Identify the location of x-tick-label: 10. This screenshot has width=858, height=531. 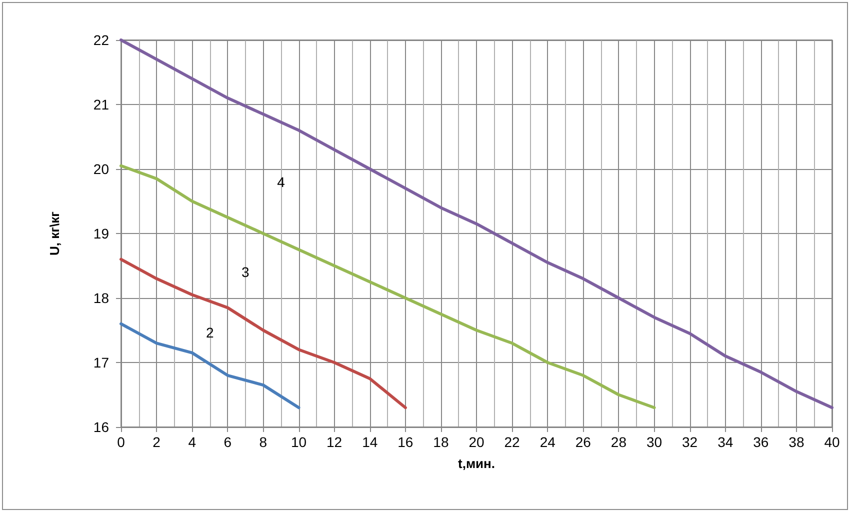
(298, 442).